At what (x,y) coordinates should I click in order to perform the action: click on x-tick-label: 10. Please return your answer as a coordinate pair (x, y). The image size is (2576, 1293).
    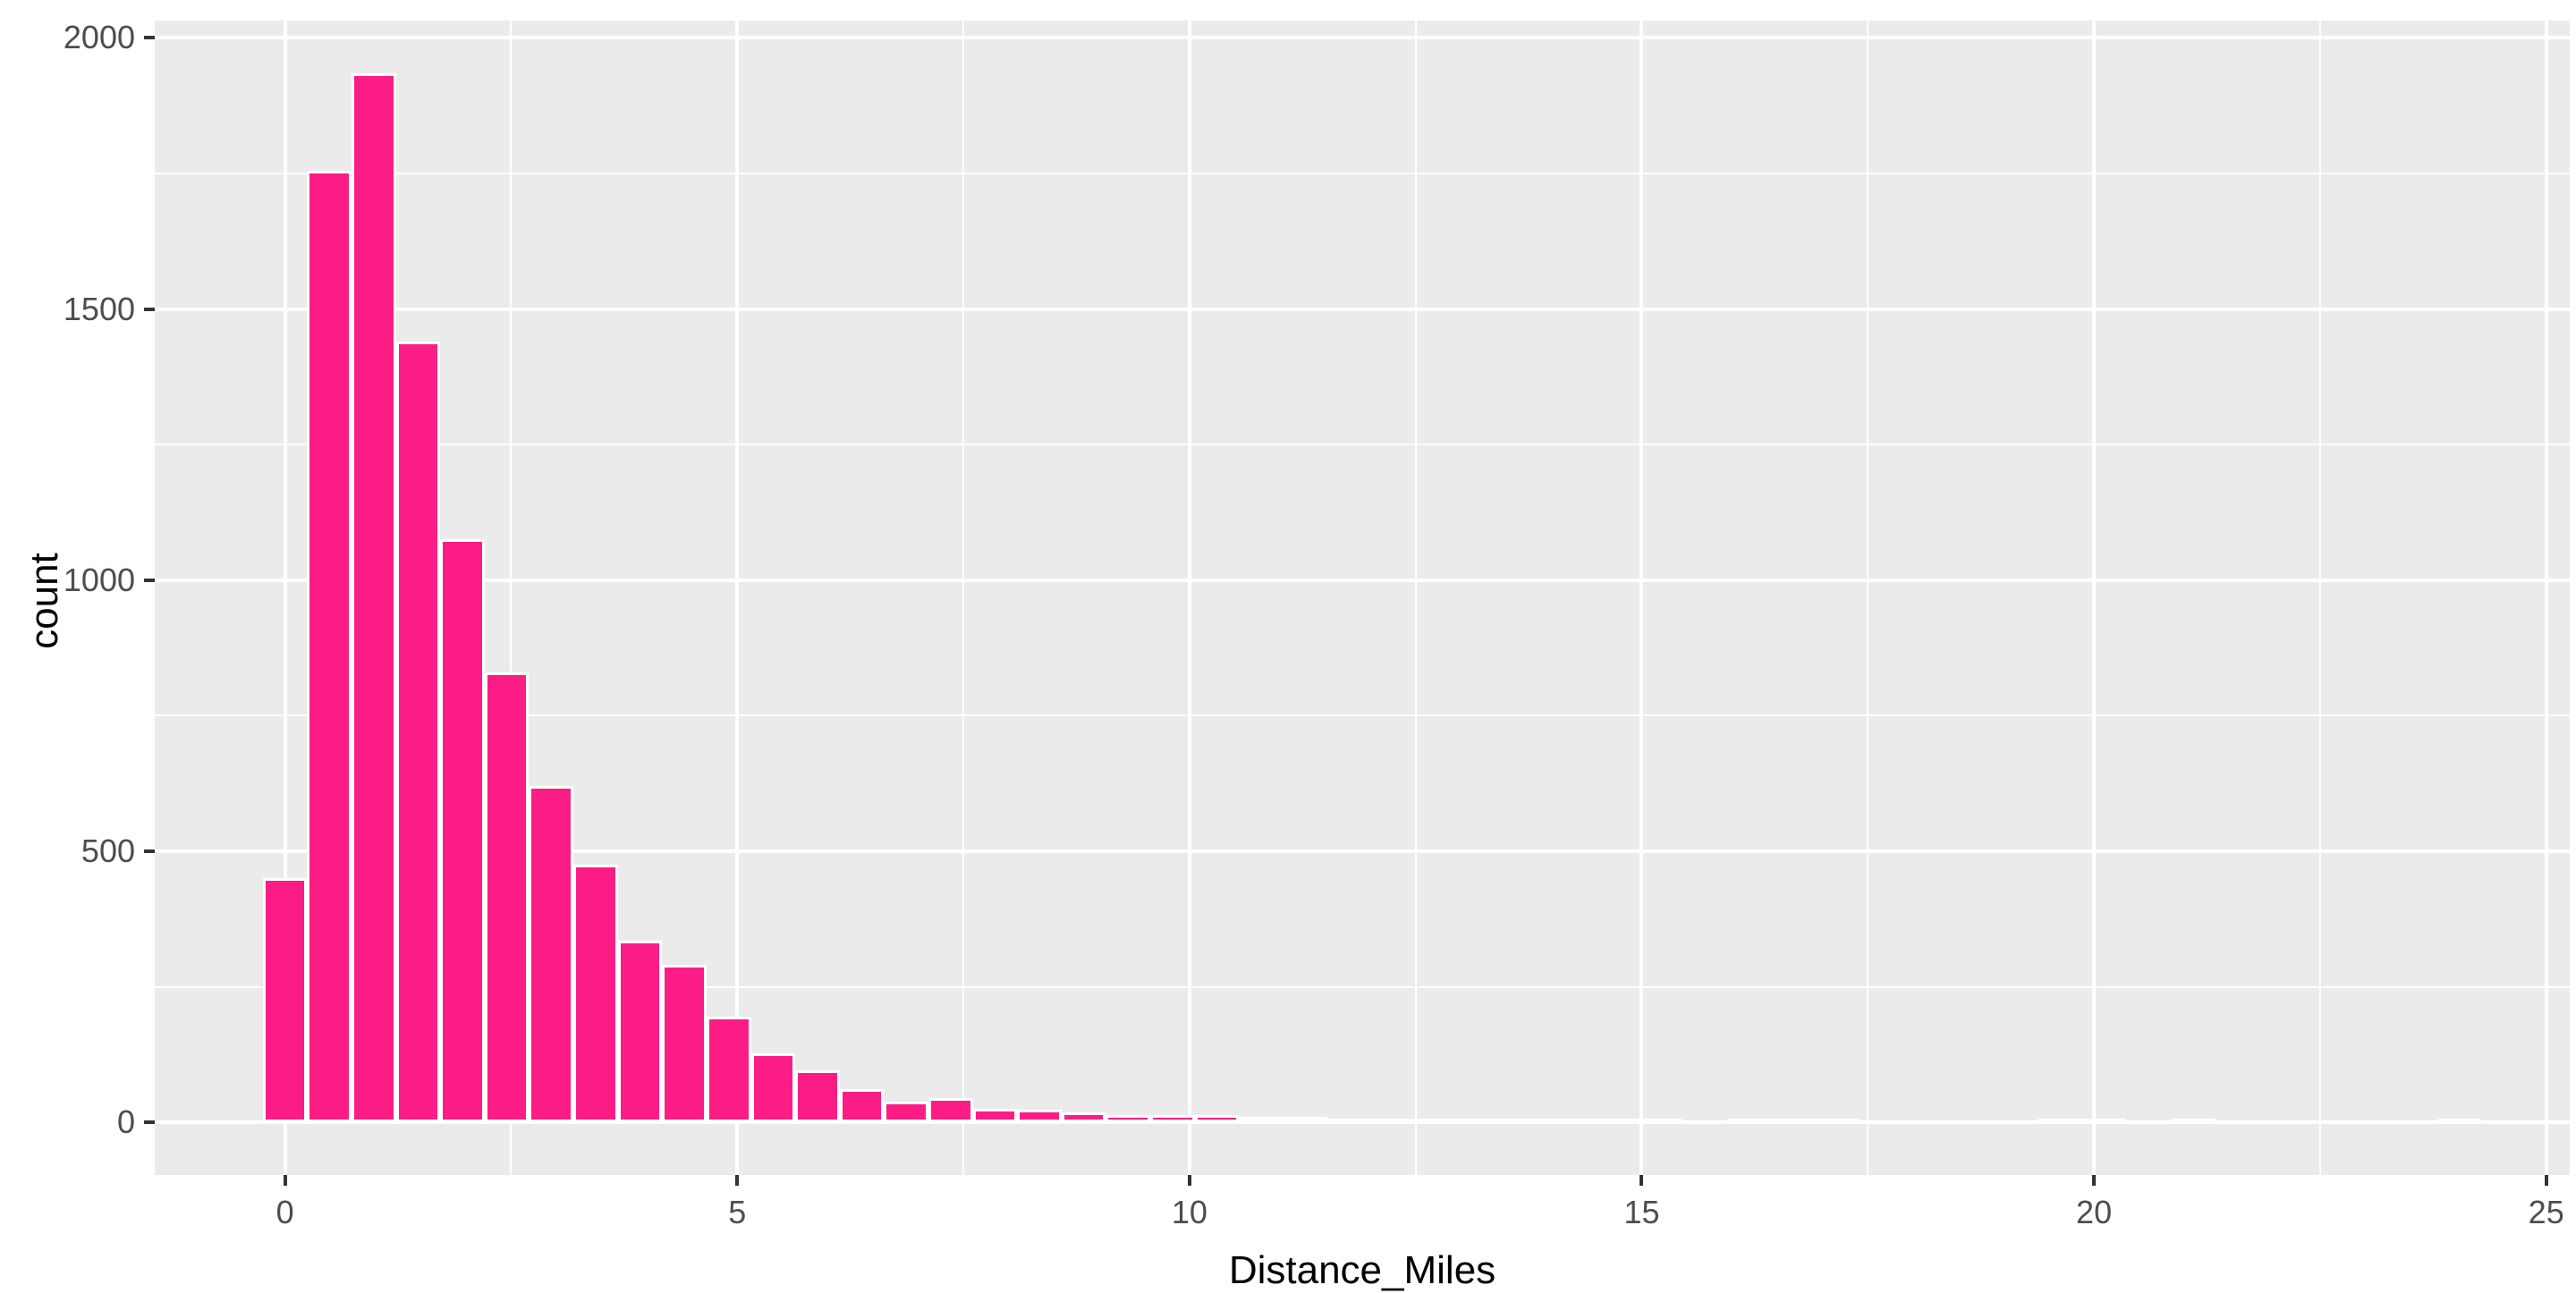
    Looking at the image, I should click on (1189, 1212).